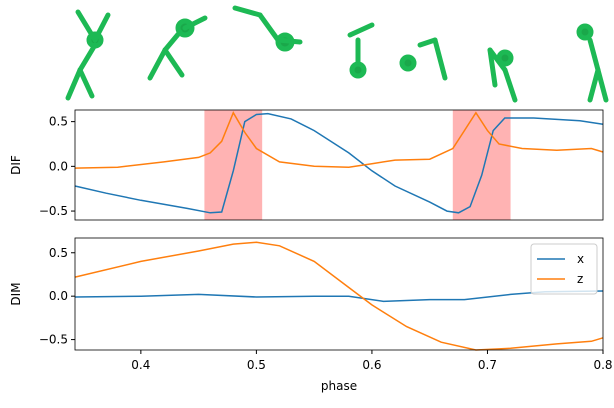  I want to click on x-axis-label: phase, so click(339, 386).